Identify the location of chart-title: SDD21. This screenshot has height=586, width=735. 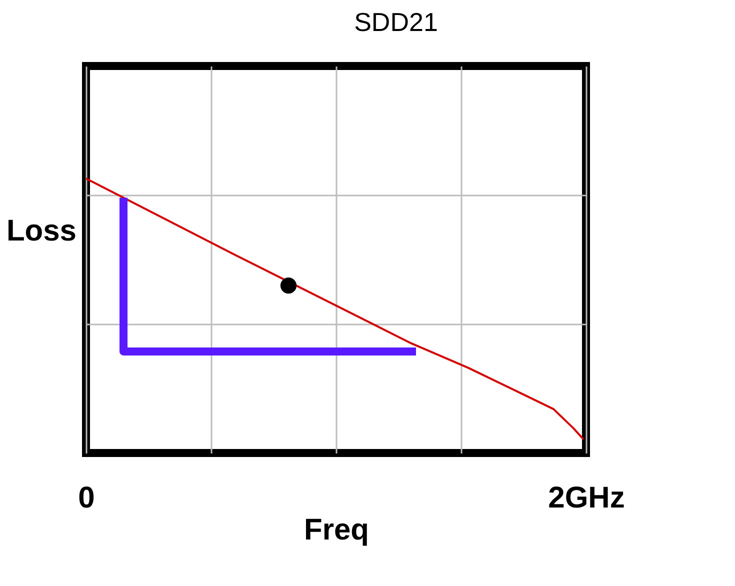
(396, 22).